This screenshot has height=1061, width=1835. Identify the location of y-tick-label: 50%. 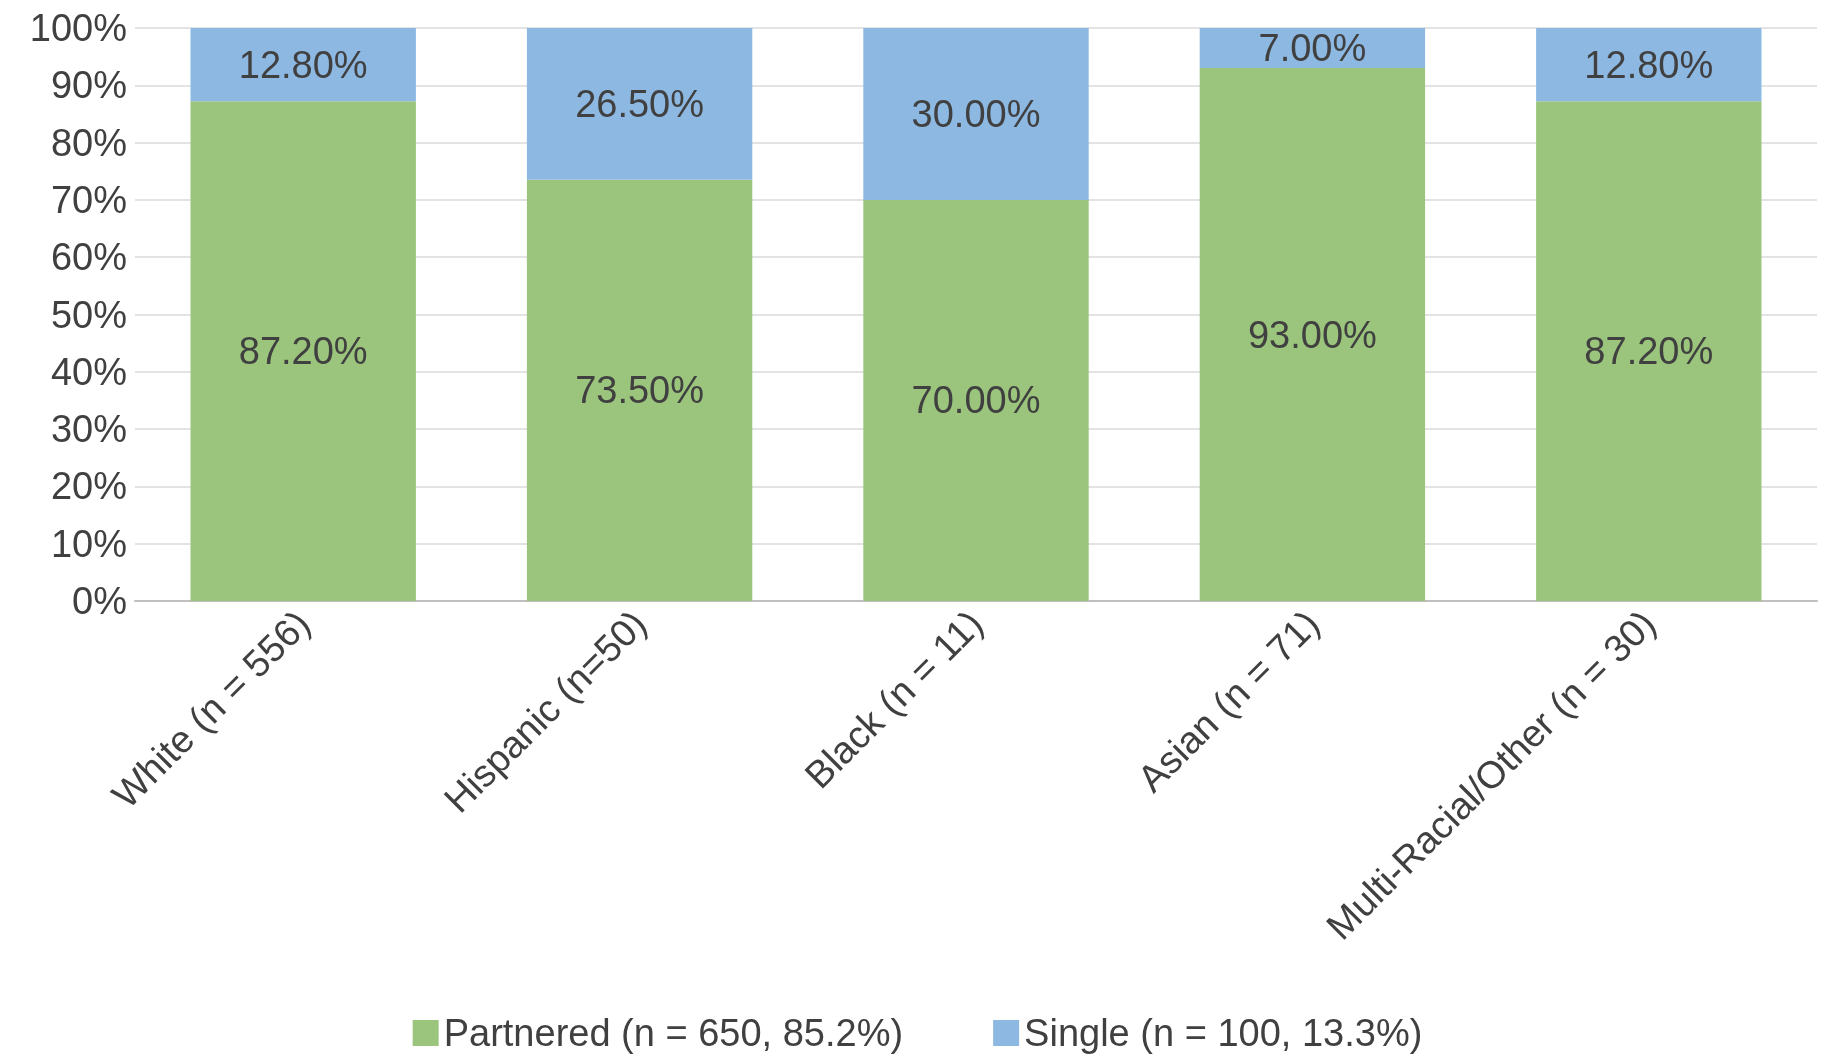
(88, 314).